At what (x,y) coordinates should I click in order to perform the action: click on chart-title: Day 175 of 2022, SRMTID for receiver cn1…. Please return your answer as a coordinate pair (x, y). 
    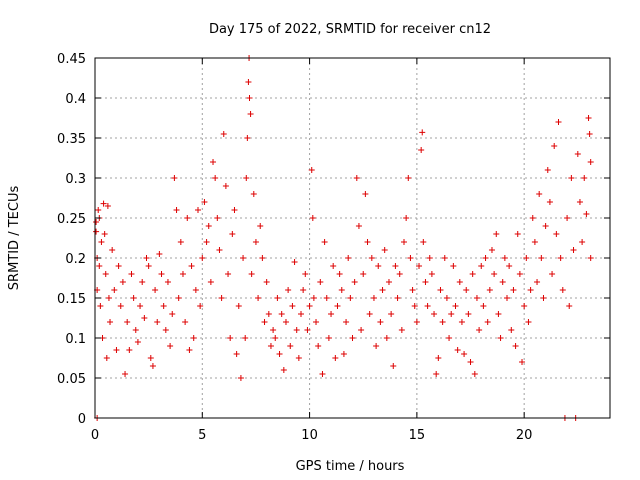
    Looking at the image, I should click on (350, 29).